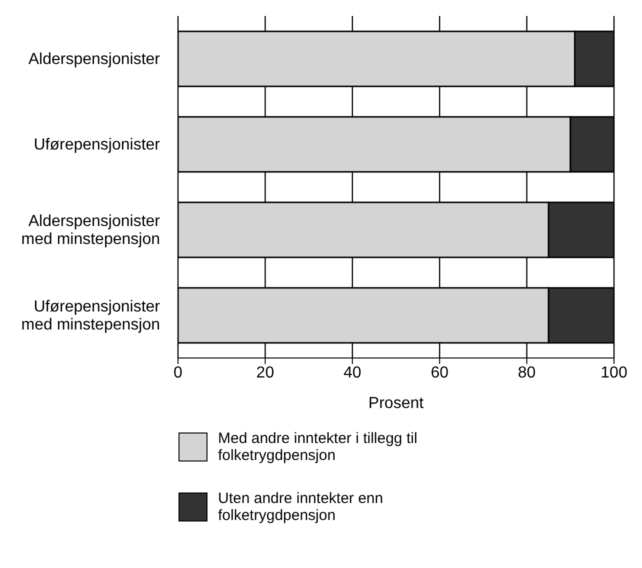 Image resolution: width=642 pixels, height=568 pixels. I want to click on y-tick-label: Alderspensjonister med minstepensjon, so click(91, 230).